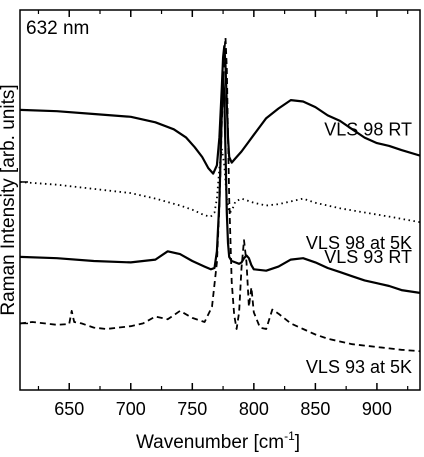 The image size is (424, 457). Describe the element at coordinates (315, 409) in the screenshot. I see `x-tick-label: 850` at that location.